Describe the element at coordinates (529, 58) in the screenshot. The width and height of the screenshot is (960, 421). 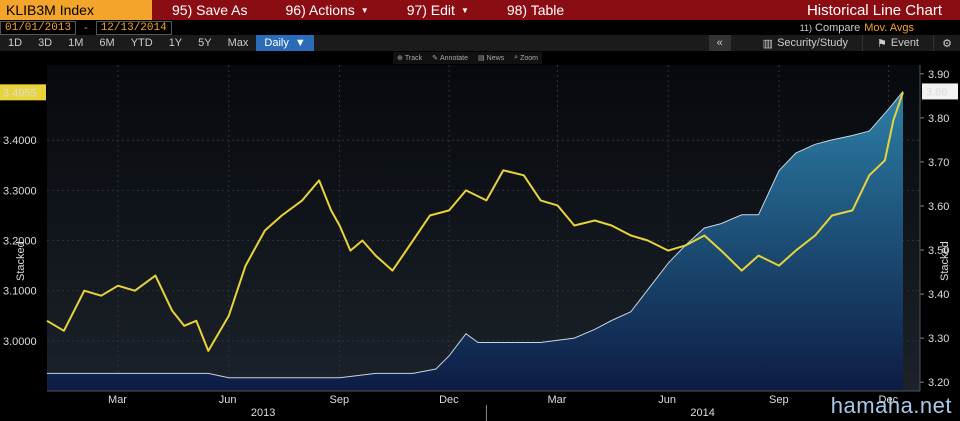
I see `zoom-label: Zoom` at that location.